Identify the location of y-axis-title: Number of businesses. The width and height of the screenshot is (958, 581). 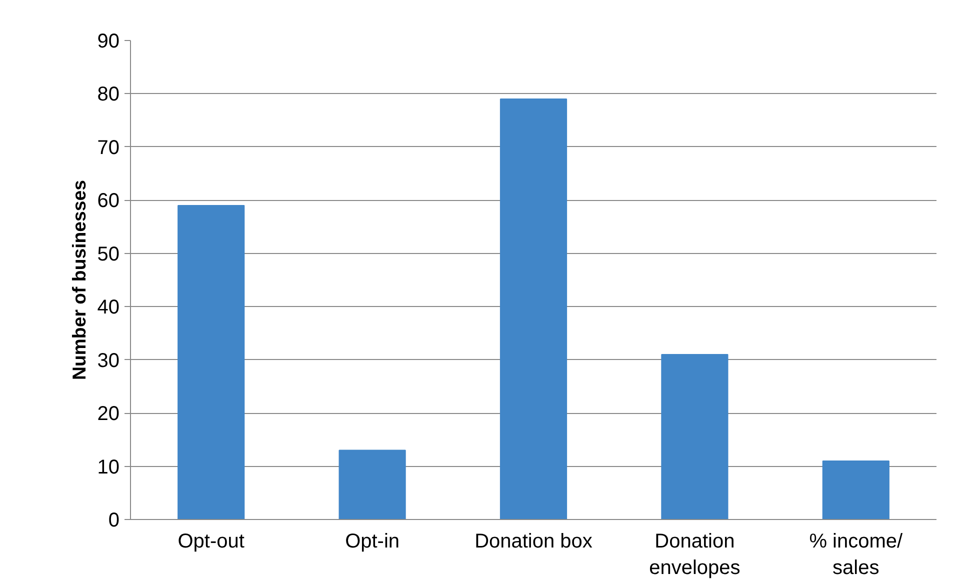
(79, 280).